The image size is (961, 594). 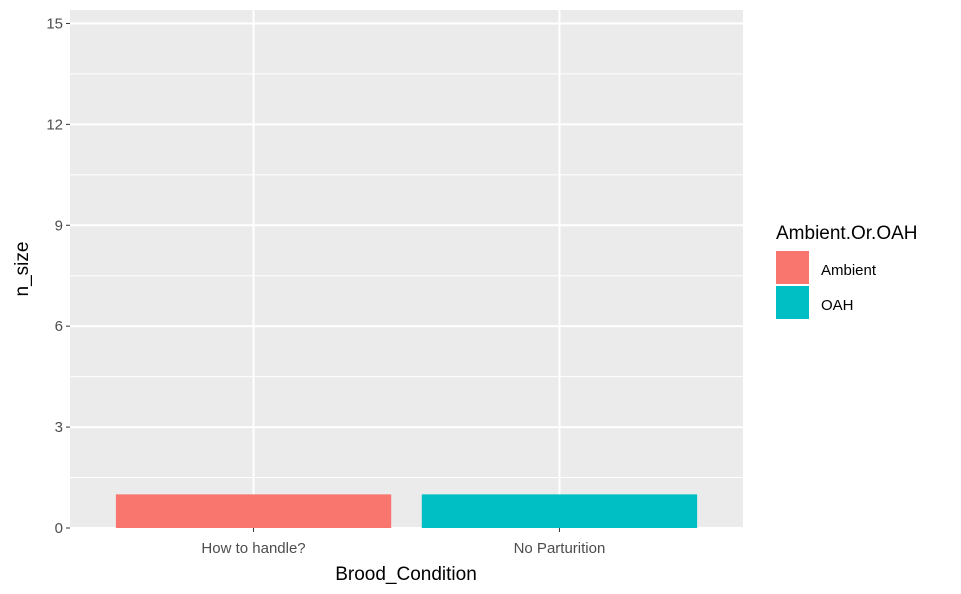 I want to click on y-tick-label: 9, so click(x=59, y=225).